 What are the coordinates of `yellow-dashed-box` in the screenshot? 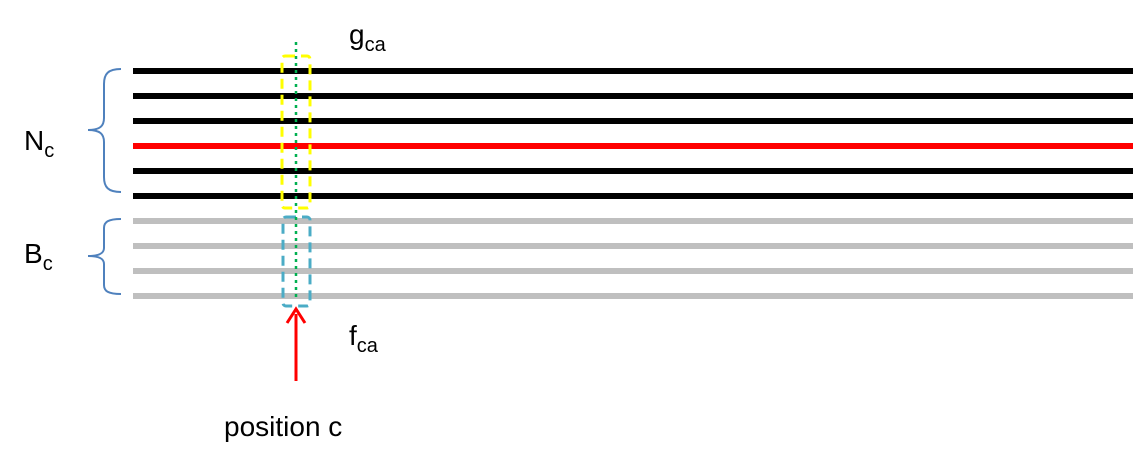 It's located at (296, 132).